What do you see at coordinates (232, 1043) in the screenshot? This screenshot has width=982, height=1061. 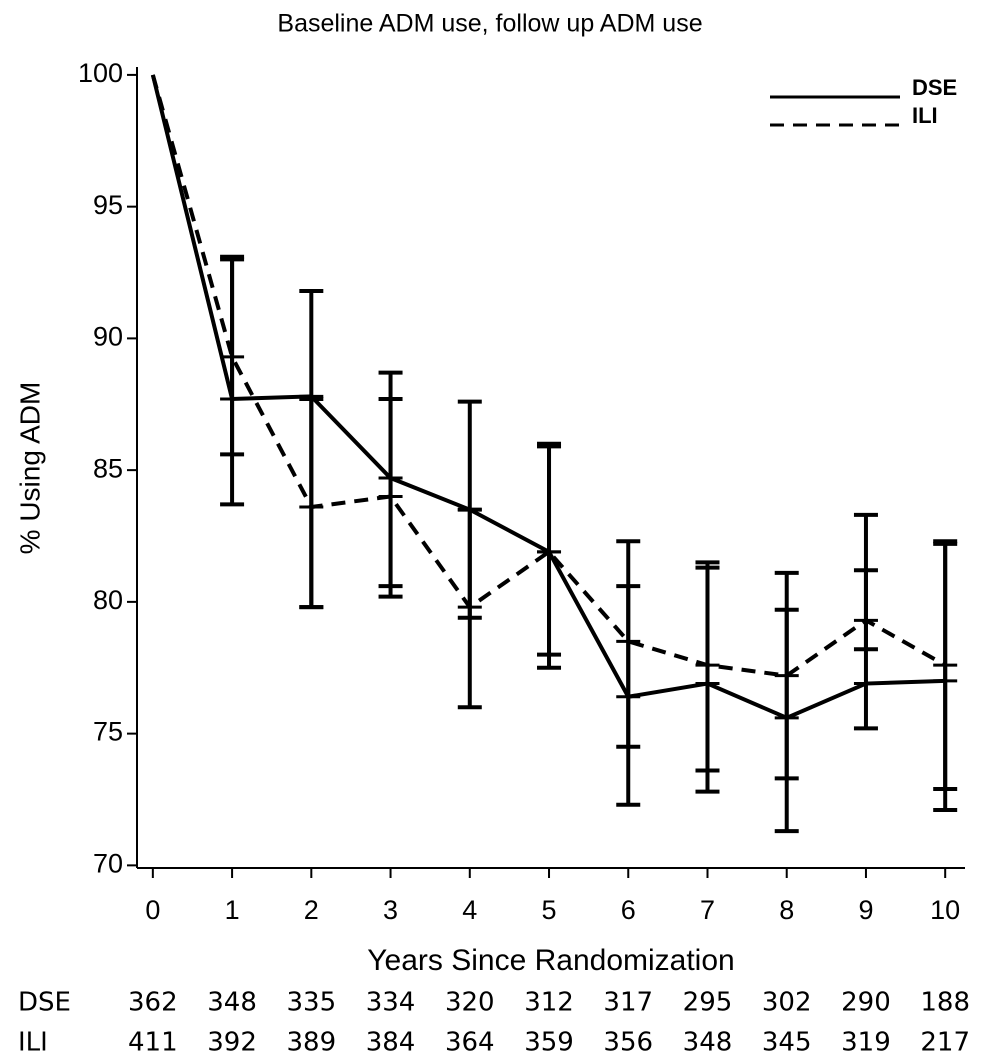 I see `risk-count: 392` at bounding box center [232, 1043].